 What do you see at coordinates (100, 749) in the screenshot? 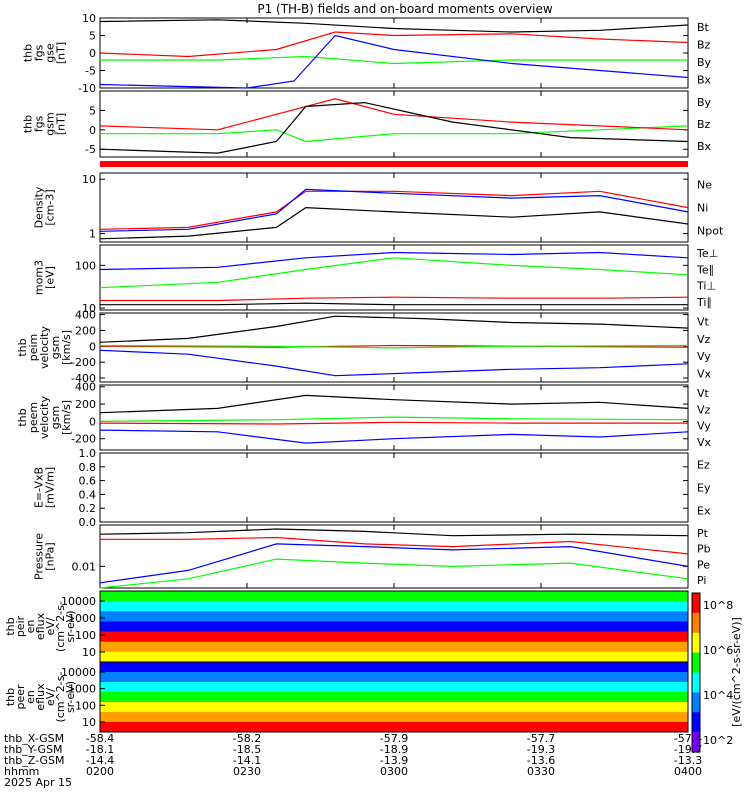
I see `time-axis-value: -18.1` at bounding box center [100, 749].